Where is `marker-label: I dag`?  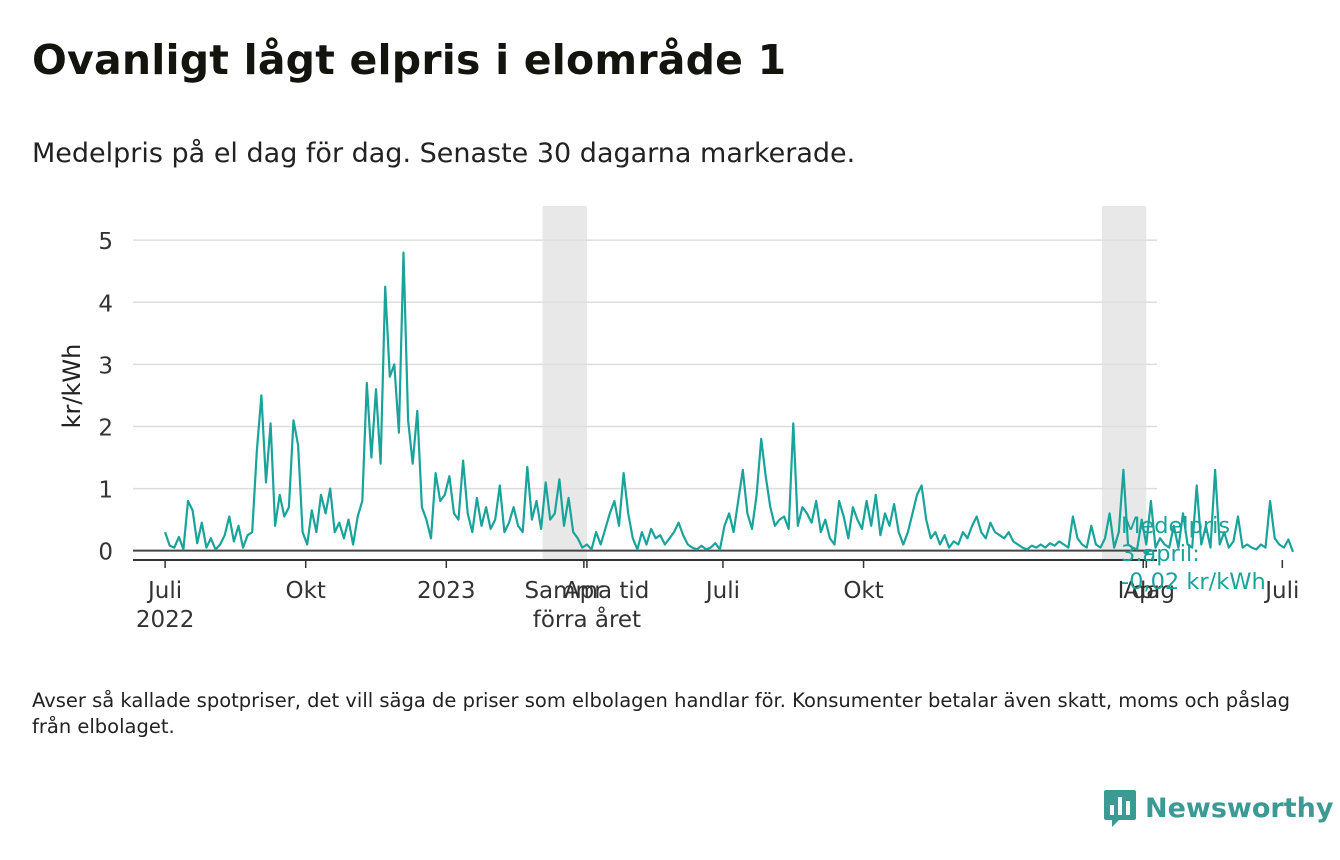
marker-label: I dag is located at coordinates (1146, 591).